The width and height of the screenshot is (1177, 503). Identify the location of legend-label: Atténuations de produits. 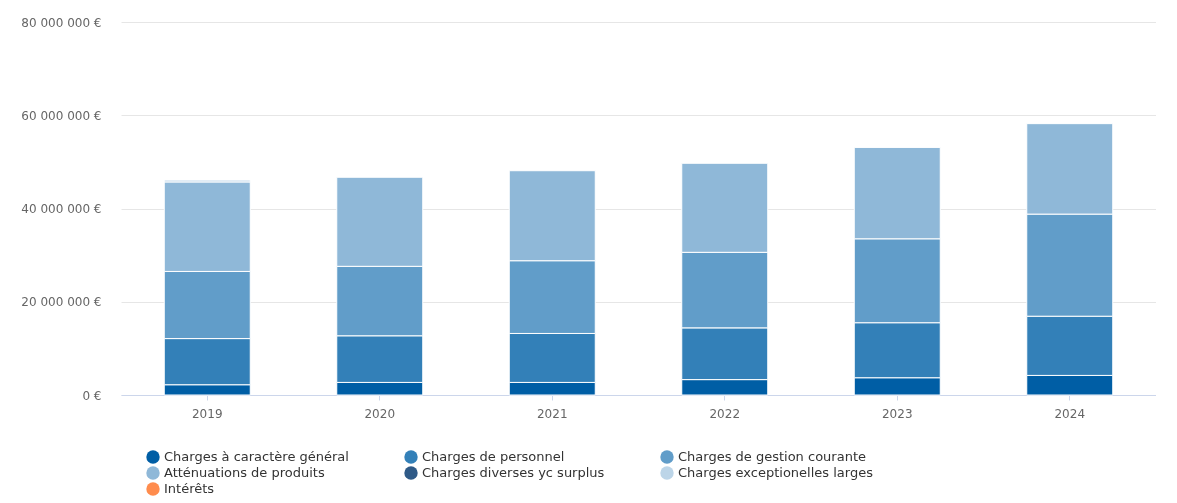
(244, 472).